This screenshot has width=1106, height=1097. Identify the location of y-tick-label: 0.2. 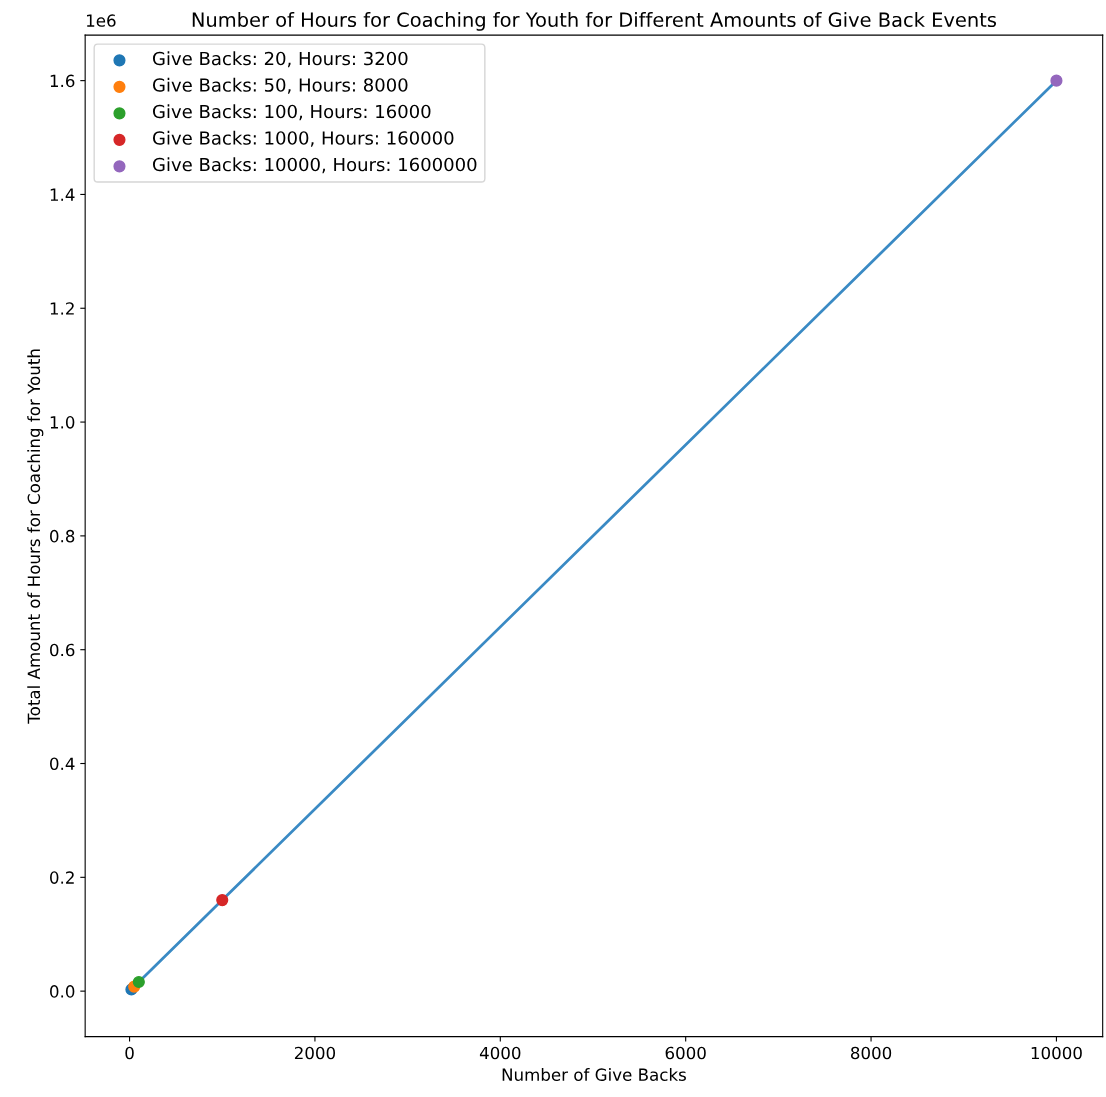
(62, 877).